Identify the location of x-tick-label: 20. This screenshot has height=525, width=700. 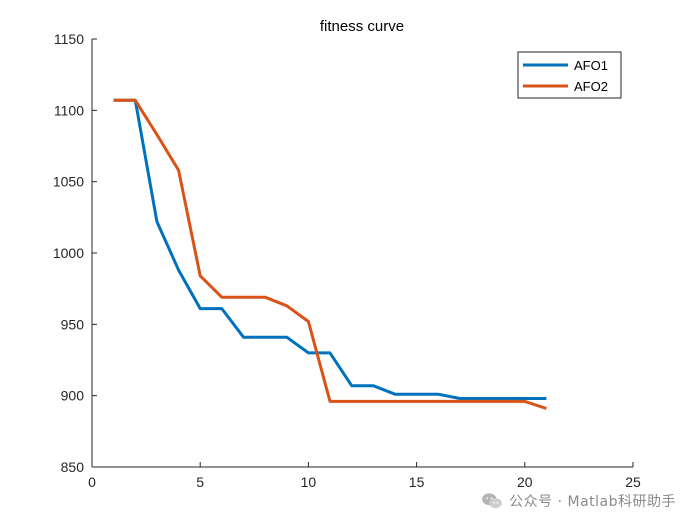
(525, 482).